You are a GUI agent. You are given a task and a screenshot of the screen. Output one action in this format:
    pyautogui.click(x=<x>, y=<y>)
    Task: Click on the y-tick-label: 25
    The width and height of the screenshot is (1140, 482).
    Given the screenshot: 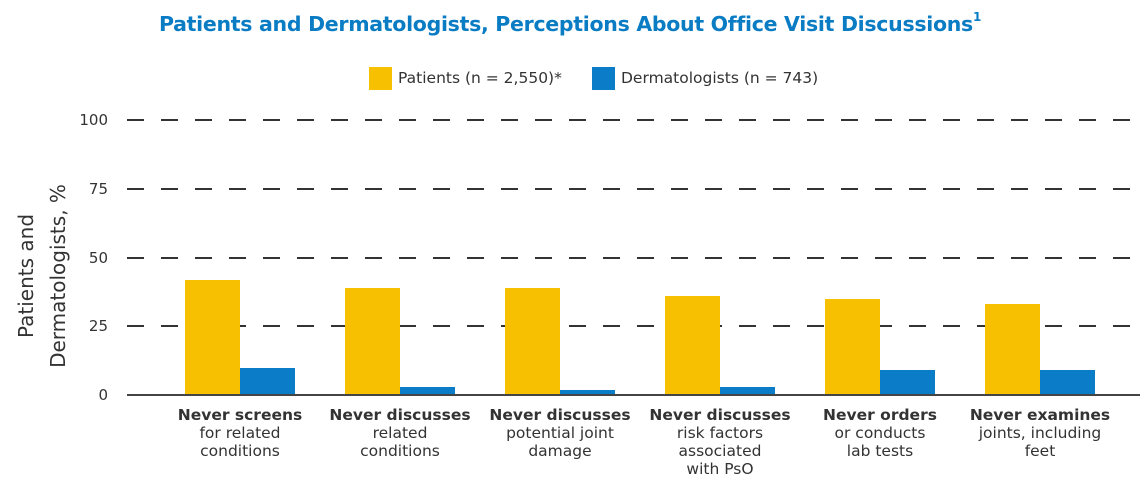 What is the action you would take?
    pyautogui.click(x=98, y=326)
    